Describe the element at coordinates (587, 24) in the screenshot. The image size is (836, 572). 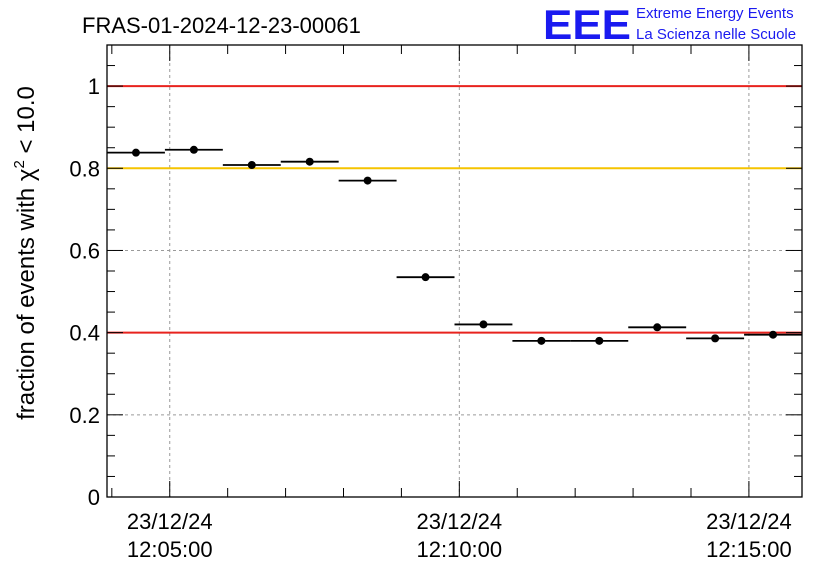
I see `logo-mark: EEE` at that location.